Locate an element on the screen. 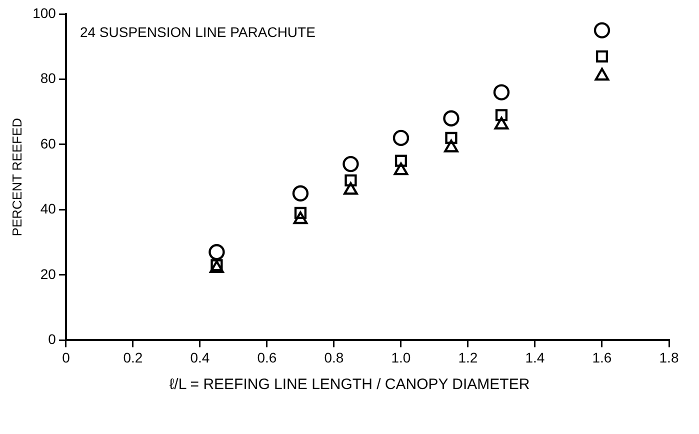  y-tick-label: 80 is located at coordinates (48, 78).